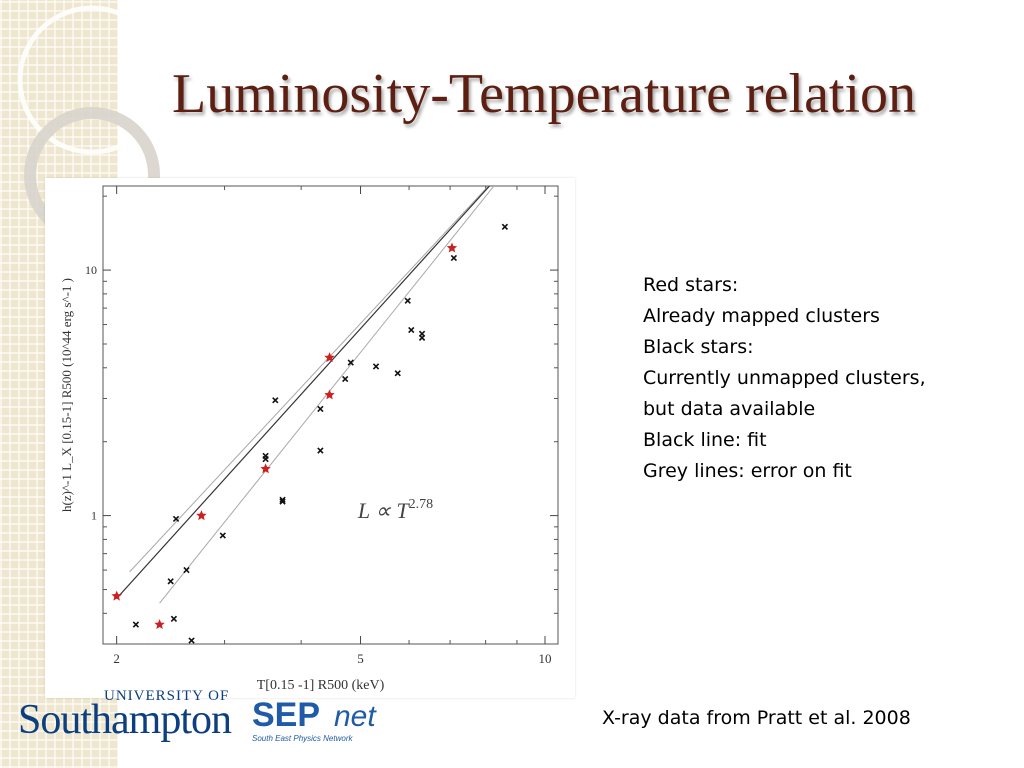 The height and width of the screenshot is (768, 1024). Describe the element at coordinates (784, 378) in the screenshot. I see `note-line: Currently unmapped clusters,` at that location.